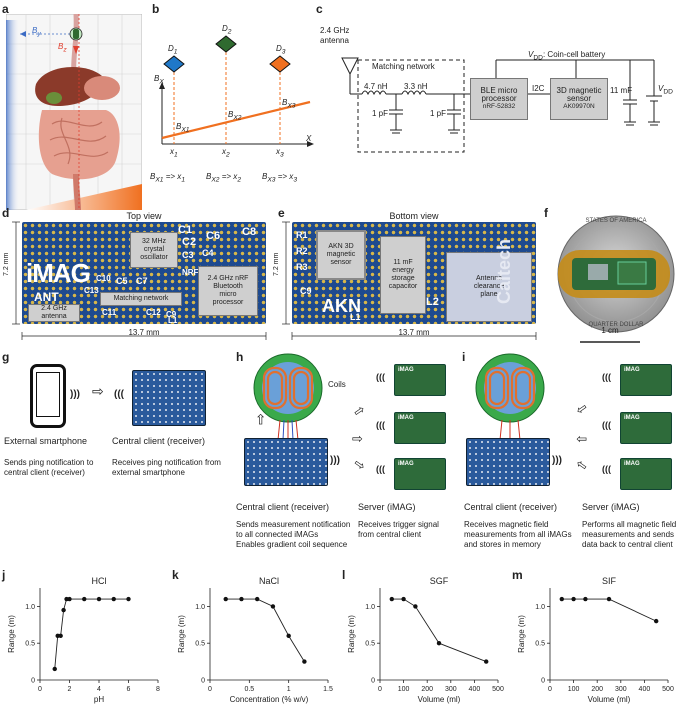 This screenshot has width=685, height=720. What do you see at coordinates (538, 88) in the screenshot?
I see `i2c-label: I2C` at bounding box center [538, 88].